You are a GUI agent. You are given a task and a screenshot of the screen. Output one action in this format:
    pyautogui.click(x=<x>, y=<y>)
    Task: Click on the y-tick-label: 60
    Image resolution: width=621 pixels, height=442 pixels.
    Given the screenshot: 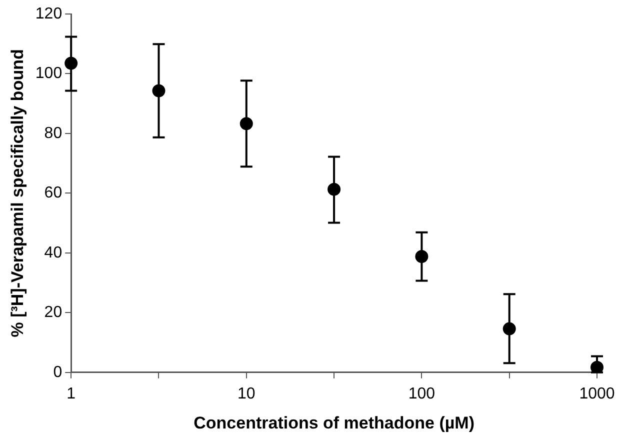 What is the action you would take?
    pyautogui.click(x=53, y=193)
    